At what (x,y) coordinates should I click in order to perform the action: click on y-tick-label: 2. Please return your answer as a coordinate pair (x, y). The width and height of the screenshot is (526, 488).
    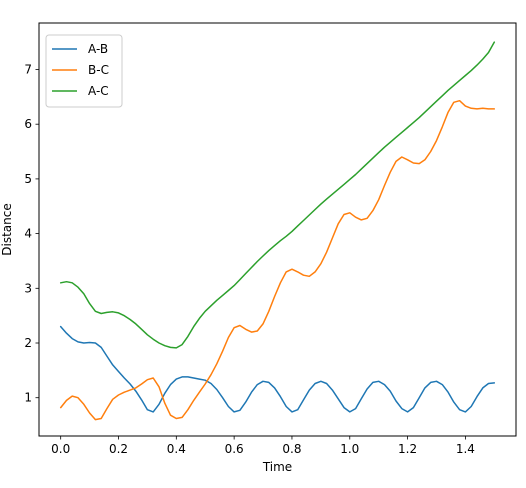
    Looking at the image, I should click on (28, 343).